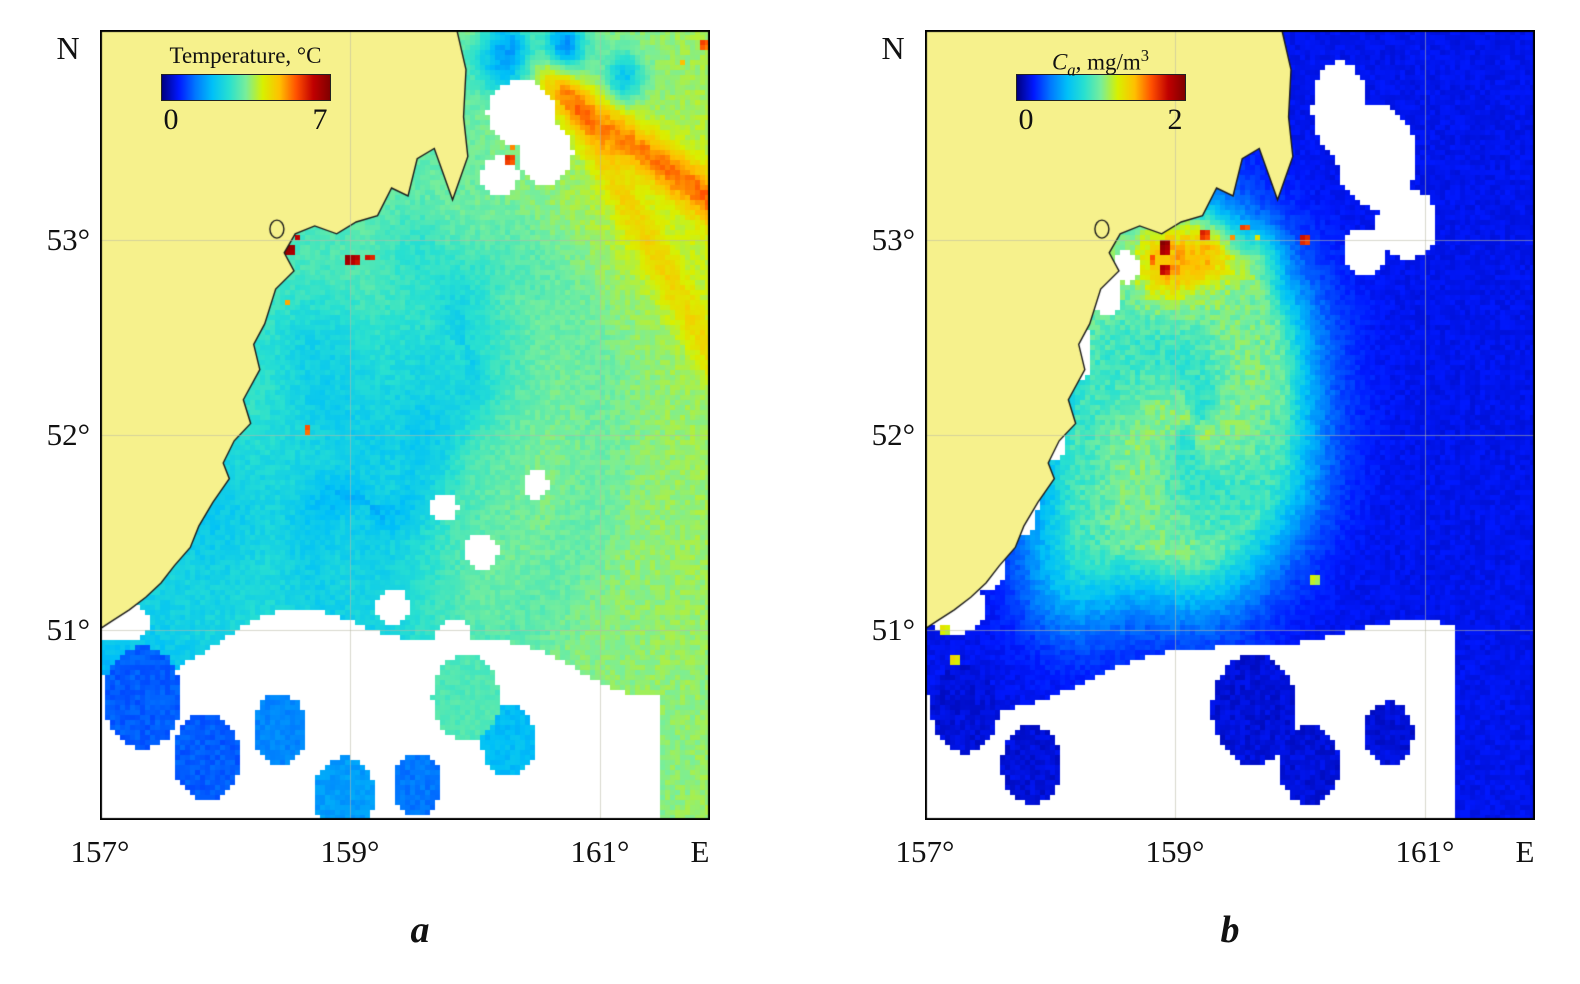 Image resolution: width=1580 pixels, height=984 pixels. I want to click on panel-label-b: b, so click(1230, 930).